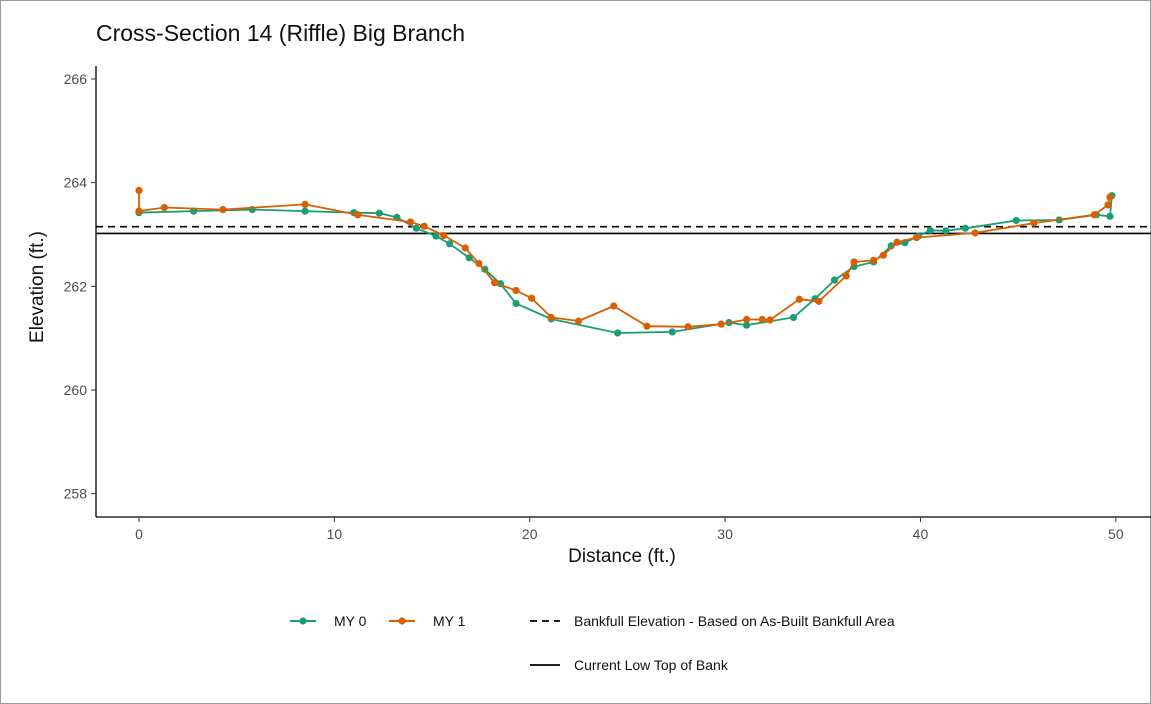 The image size is (1151, 704). What do you see at coordinates (76, 494) in the screenshot?
I see `y-tick-label: 258` at bounding box center [76, 494].